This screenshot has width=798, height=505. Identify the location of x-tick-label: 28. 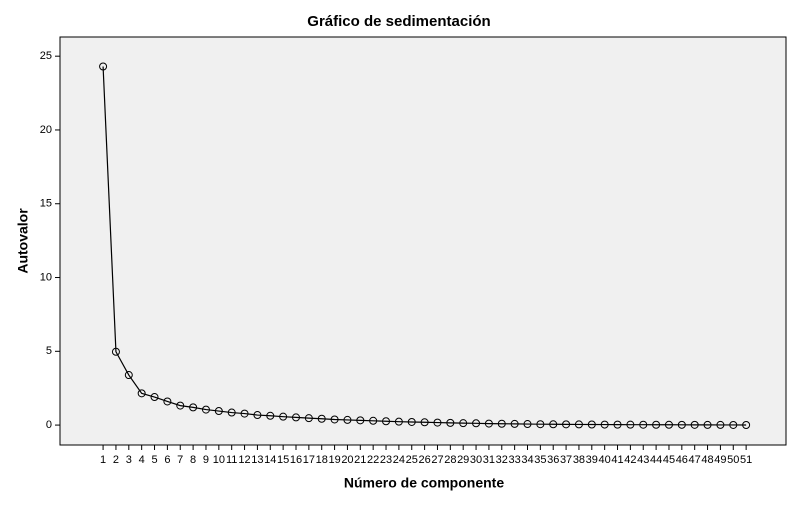
(450, 460).